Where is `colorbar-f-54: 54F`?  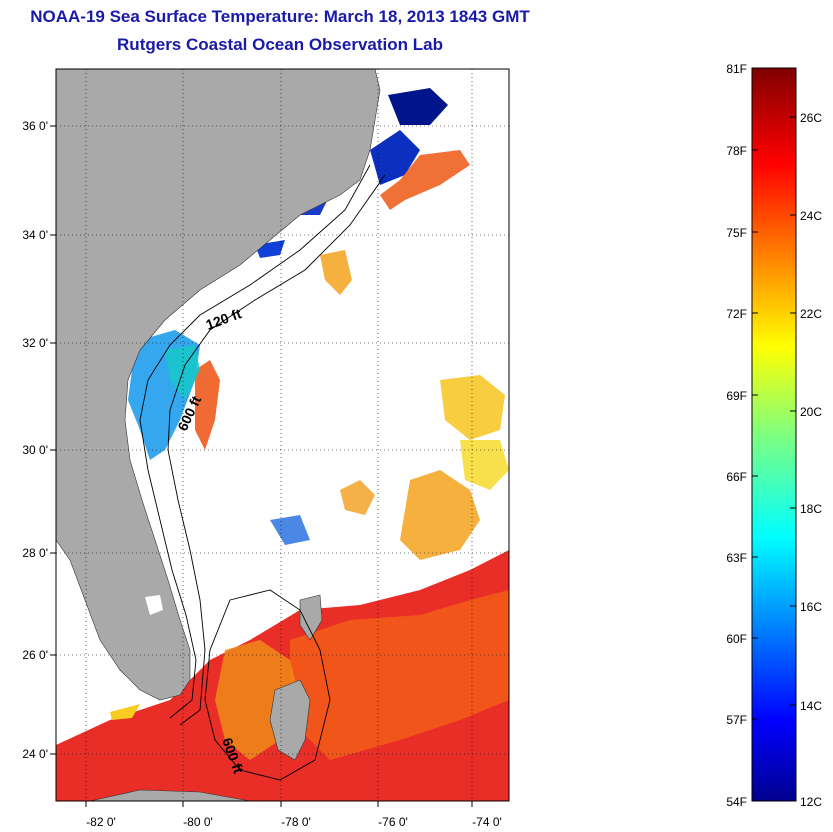
colorbar-f-54: 54F is located at coordinates (736, 802).